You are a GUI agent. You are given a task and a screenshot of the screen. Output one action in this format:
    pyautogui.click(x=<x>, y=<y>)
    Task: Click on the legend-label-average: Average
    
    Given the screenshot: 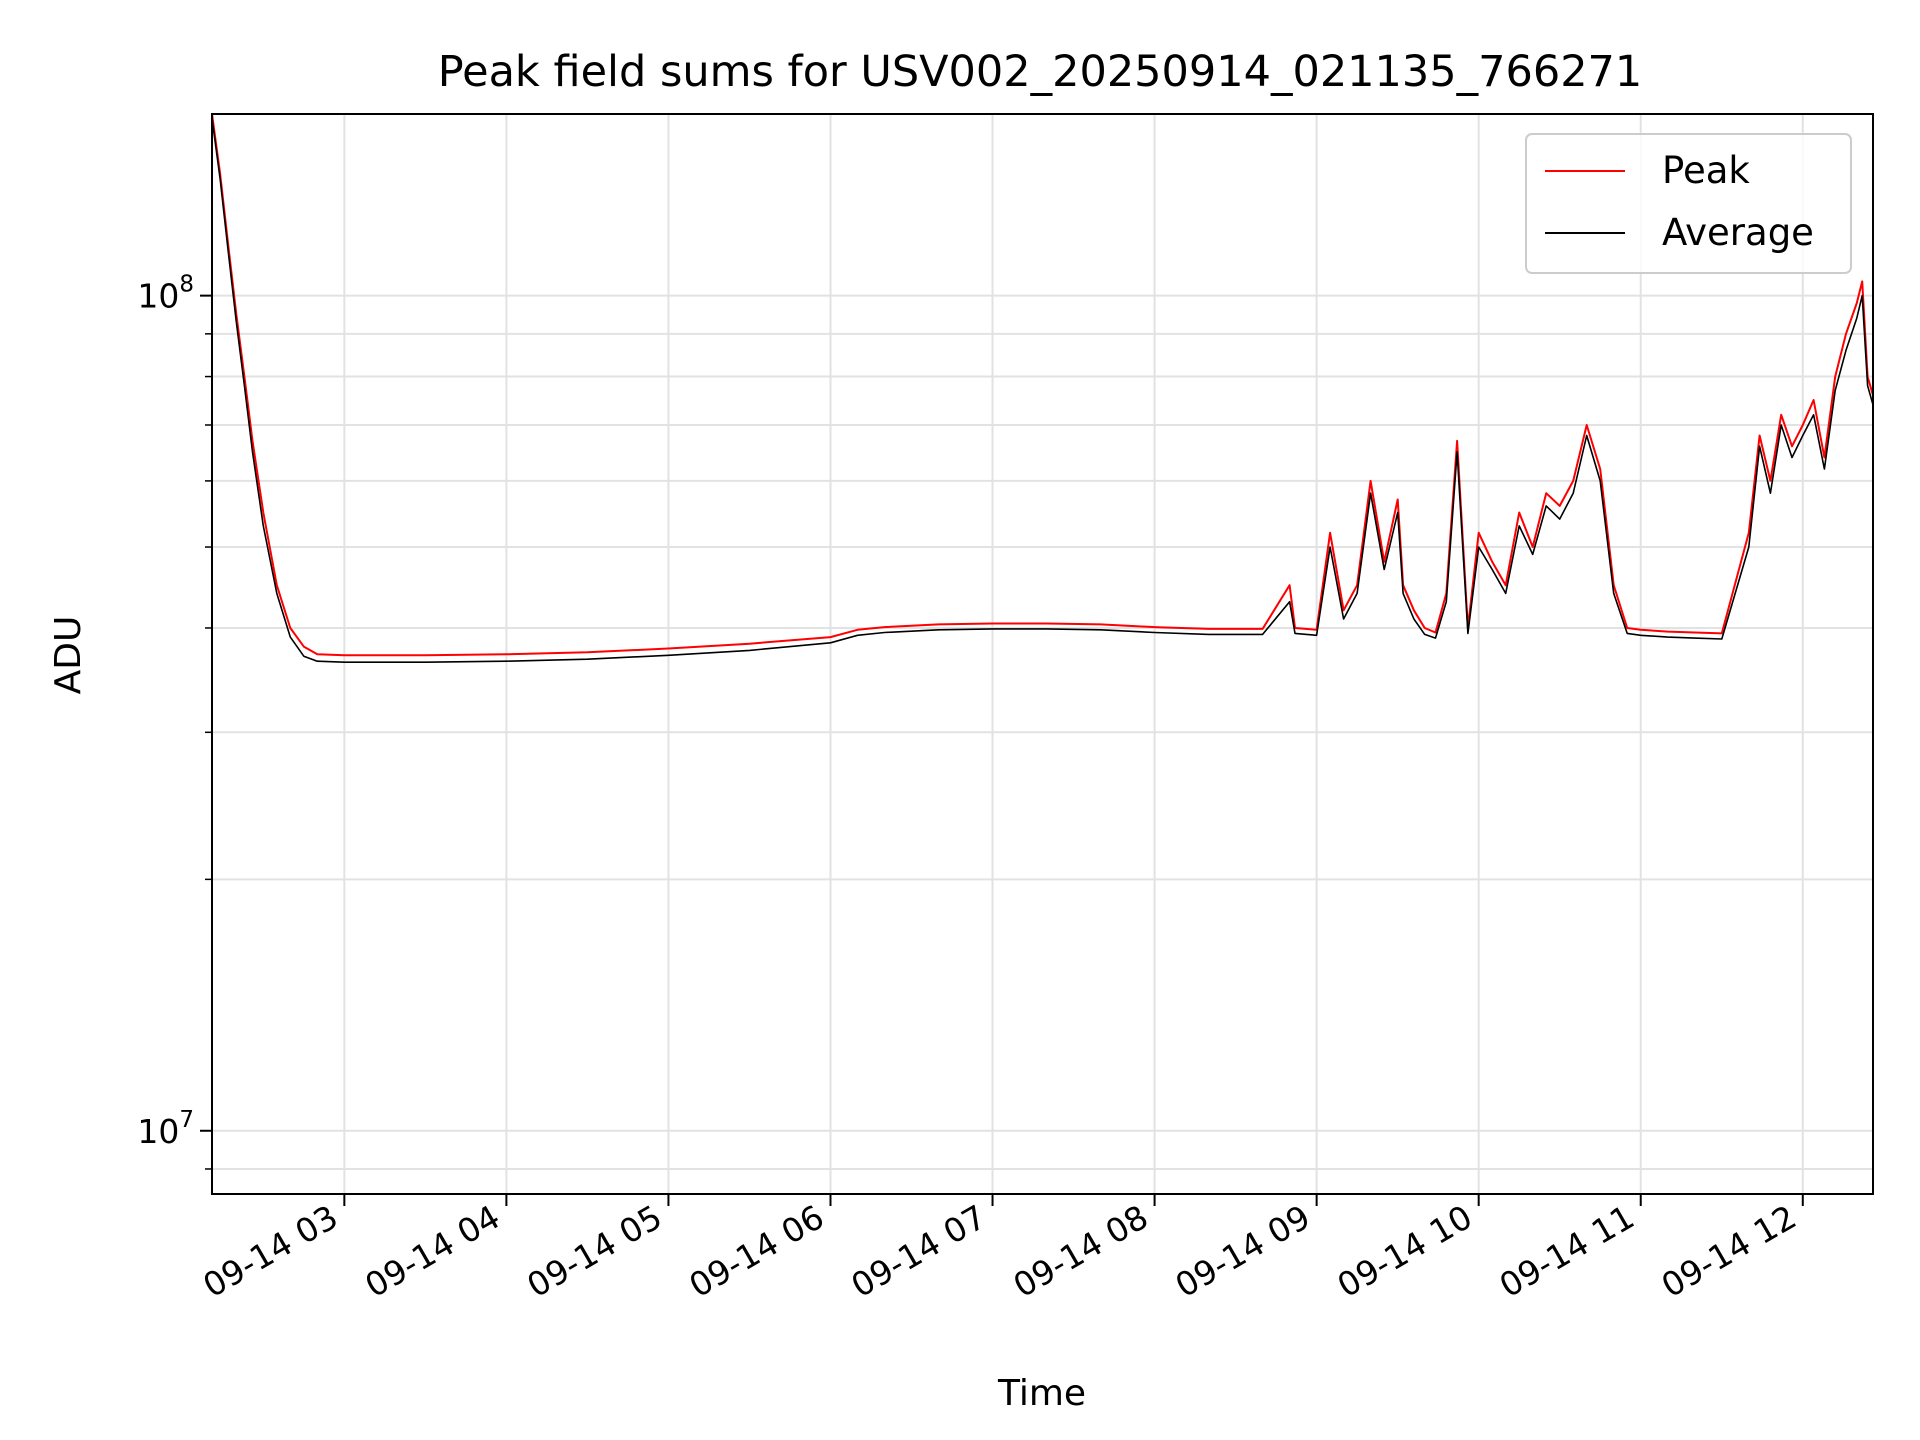 What is the action you would take?
    pyautogui.click(x=1738, y=232)
    